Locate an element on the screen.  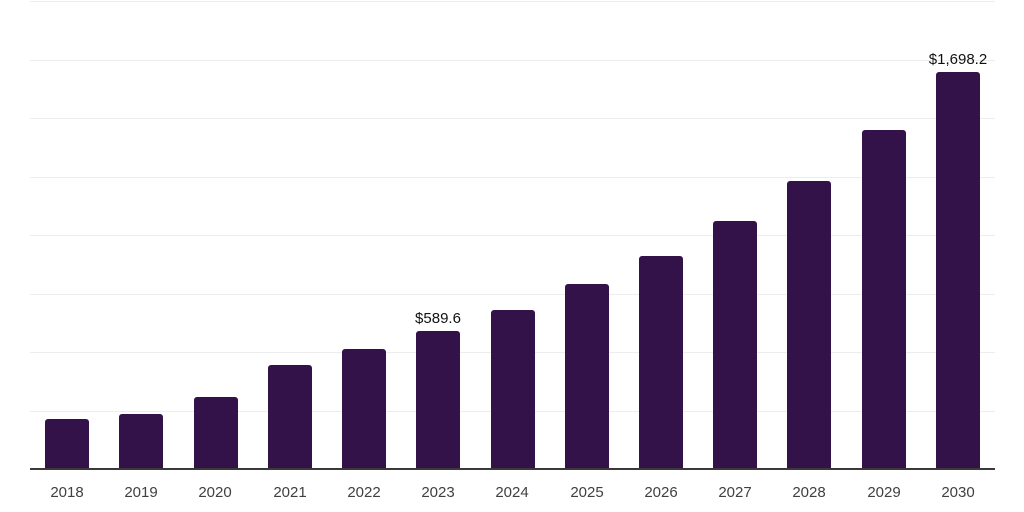
data-label-2023: $589.6 is located at coordinates (438, 318).